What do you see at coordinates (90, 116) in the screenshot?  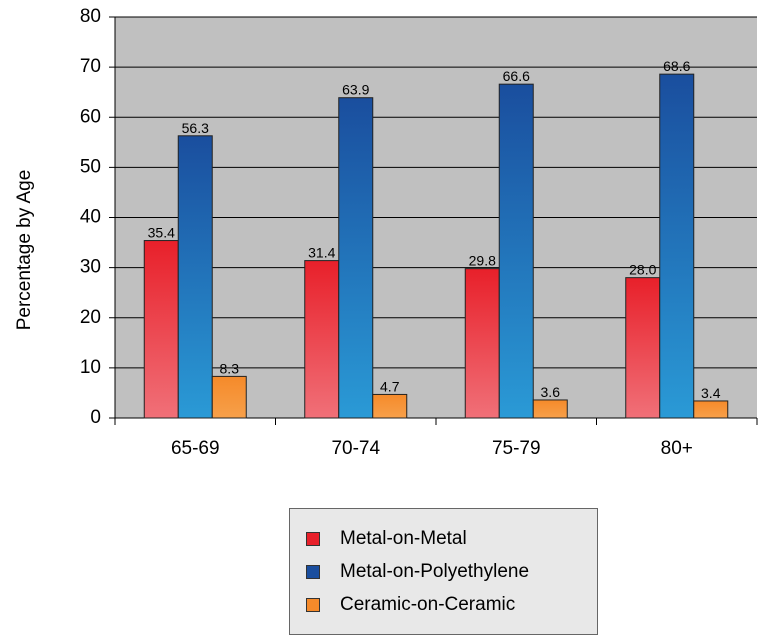 I see `y-tick-label: 60` at bounding box center [90, 116].